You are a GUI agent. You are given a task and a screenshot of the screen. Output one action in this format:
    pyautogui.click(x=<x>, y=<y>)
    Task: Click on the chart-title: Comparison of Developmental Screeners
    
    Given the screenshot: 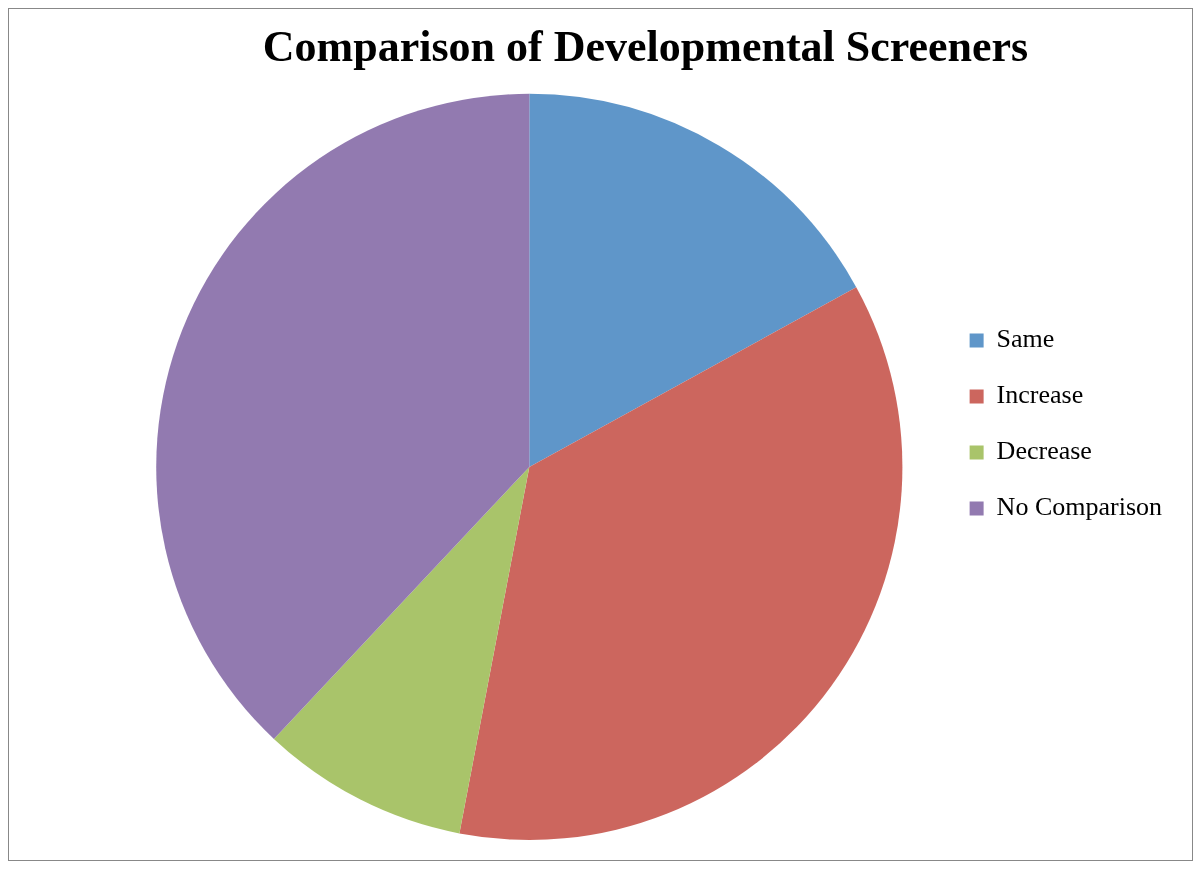 What is the action you would take?
    pyautogui.click(x=645, y=46)
    